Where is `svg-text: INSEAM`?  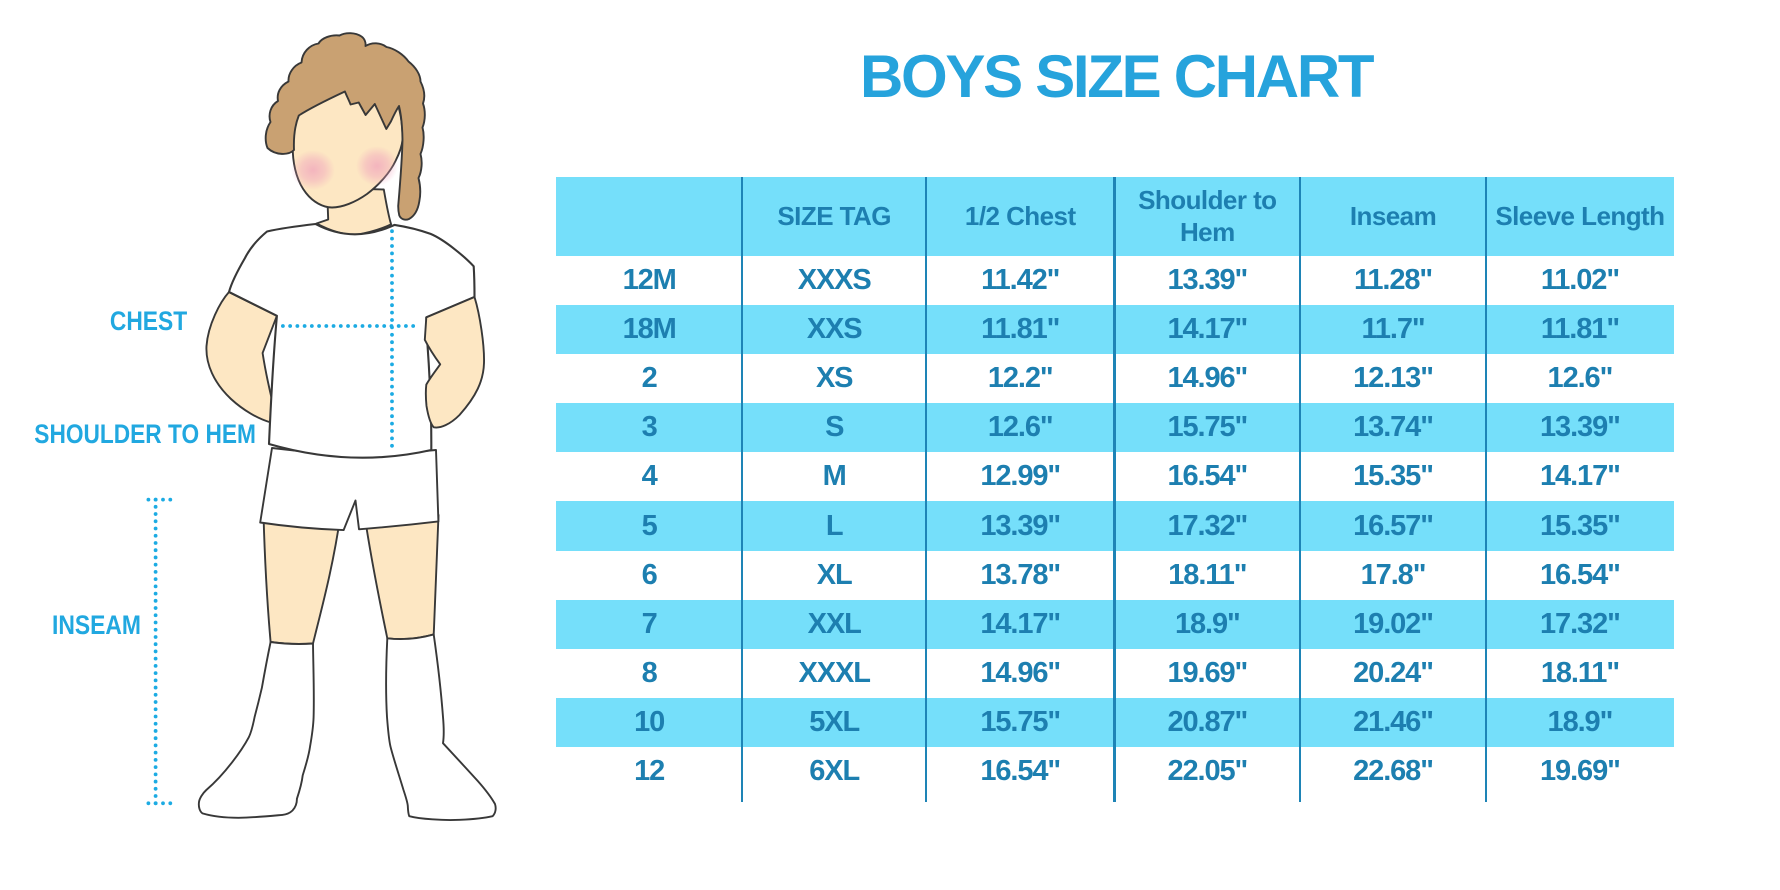 svg-text: INSEAM is located at coordinates (96, 625).